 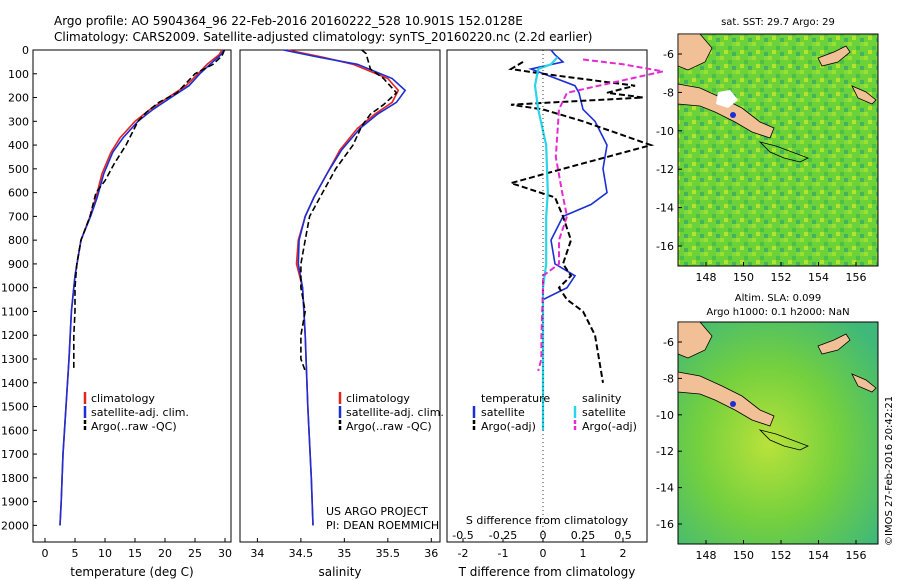 What do you see at coordinates (856, 277) in the screenshot?
I see `lon-tick-label: 156` at bounding box center [856, 277].